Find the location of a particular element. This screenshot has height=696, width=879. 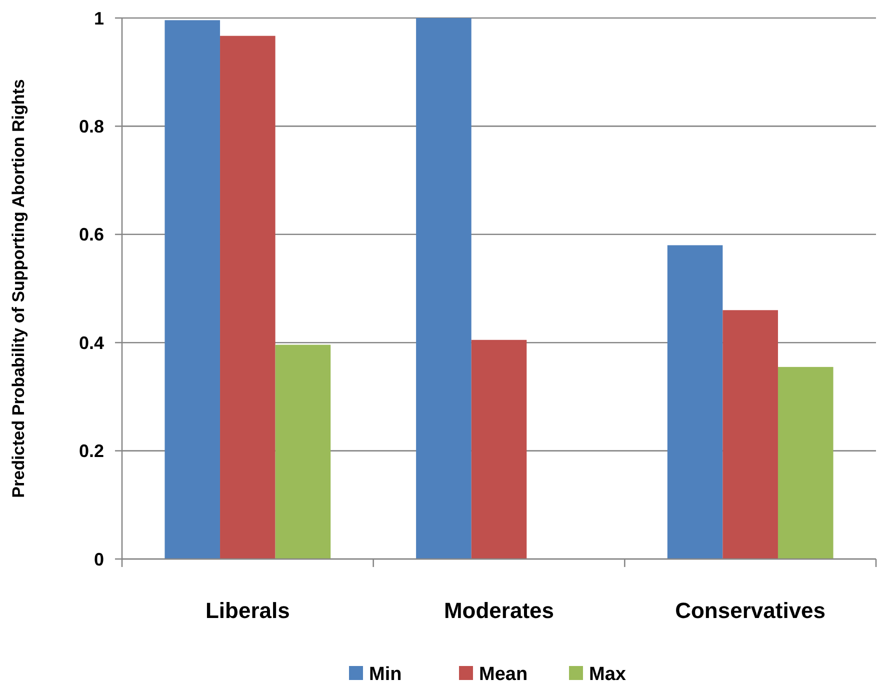

y-tick-label: 0 is located at coordinates (99, 559).